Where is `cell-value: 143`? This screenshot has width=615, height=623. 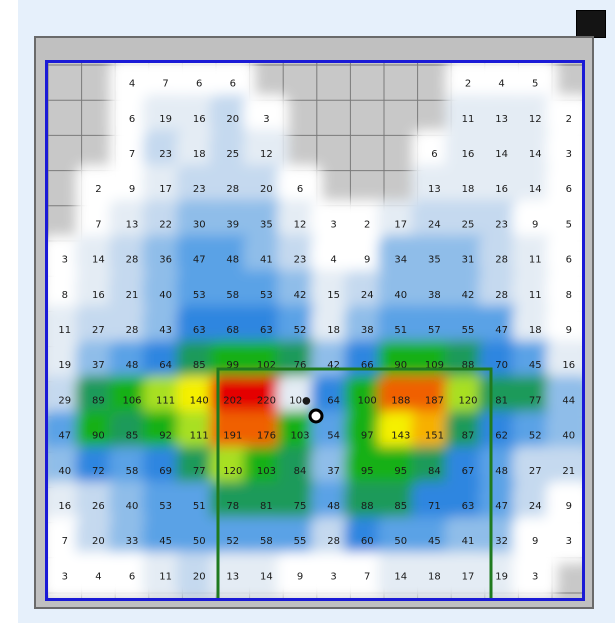 cell-value: 143 is located at coordinates (400, 436).